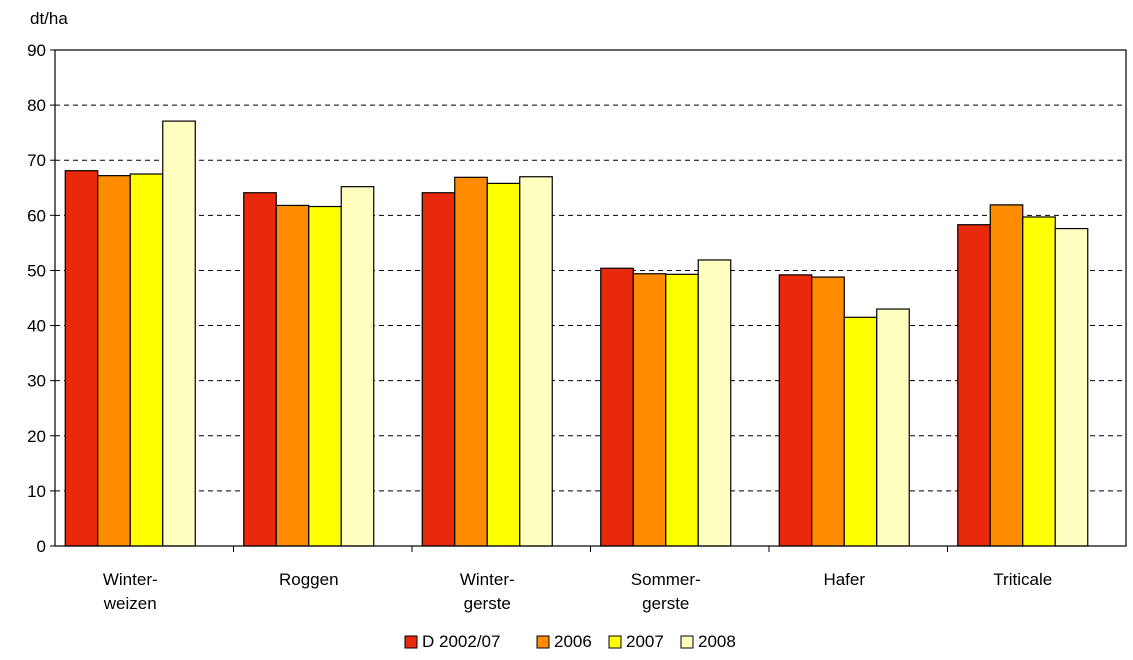 The image size is (1133, 660). Describe the element at coordinates (36, 270) in the screenshot. I see `y-tick-label: 50` at that location.